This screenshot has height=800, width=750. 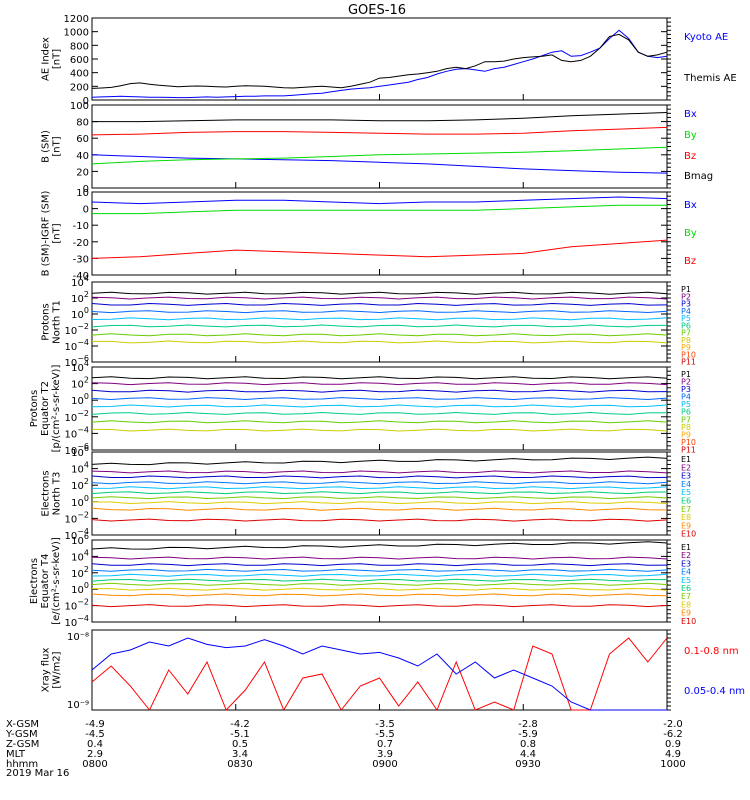 I want to click on legend-label: P6, so click(x=686, y=412).